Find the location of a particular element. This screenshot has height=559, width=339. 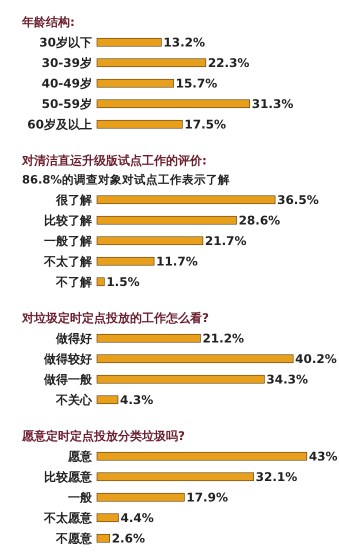

data-label: 1.5% is located at coordinates (123, 281).